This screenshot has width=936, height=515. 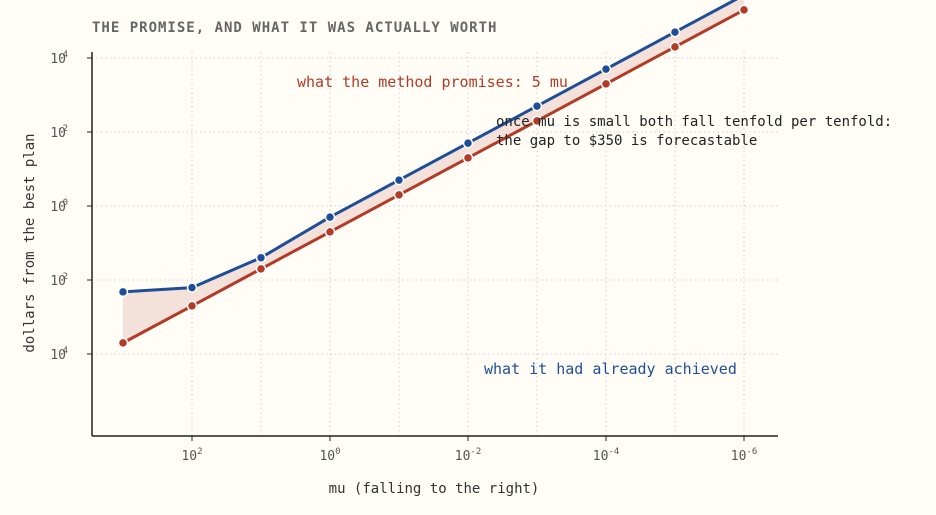 I want to click on promise-annotation: what the method promises: 5 mu, so click(x=432, y=82).